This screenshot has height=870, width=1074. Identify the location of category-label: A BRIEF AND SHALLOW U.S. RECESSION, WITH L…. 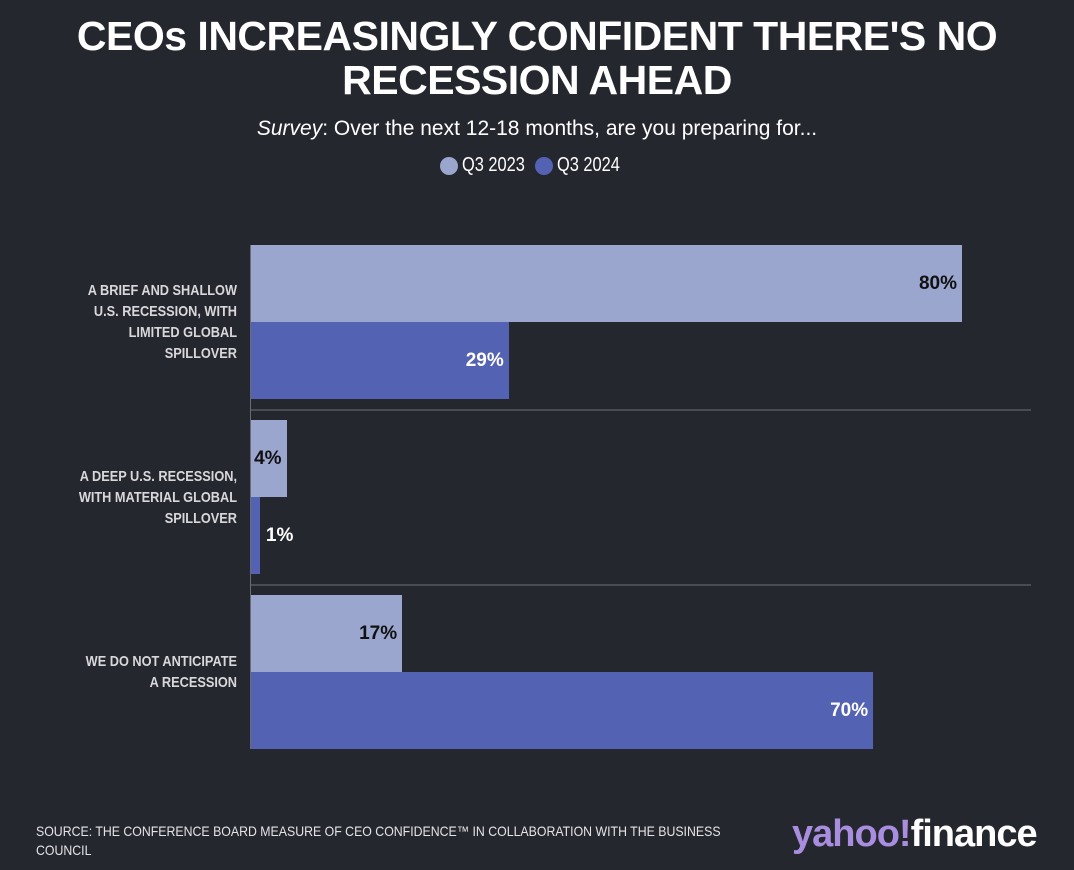
(143, 322).